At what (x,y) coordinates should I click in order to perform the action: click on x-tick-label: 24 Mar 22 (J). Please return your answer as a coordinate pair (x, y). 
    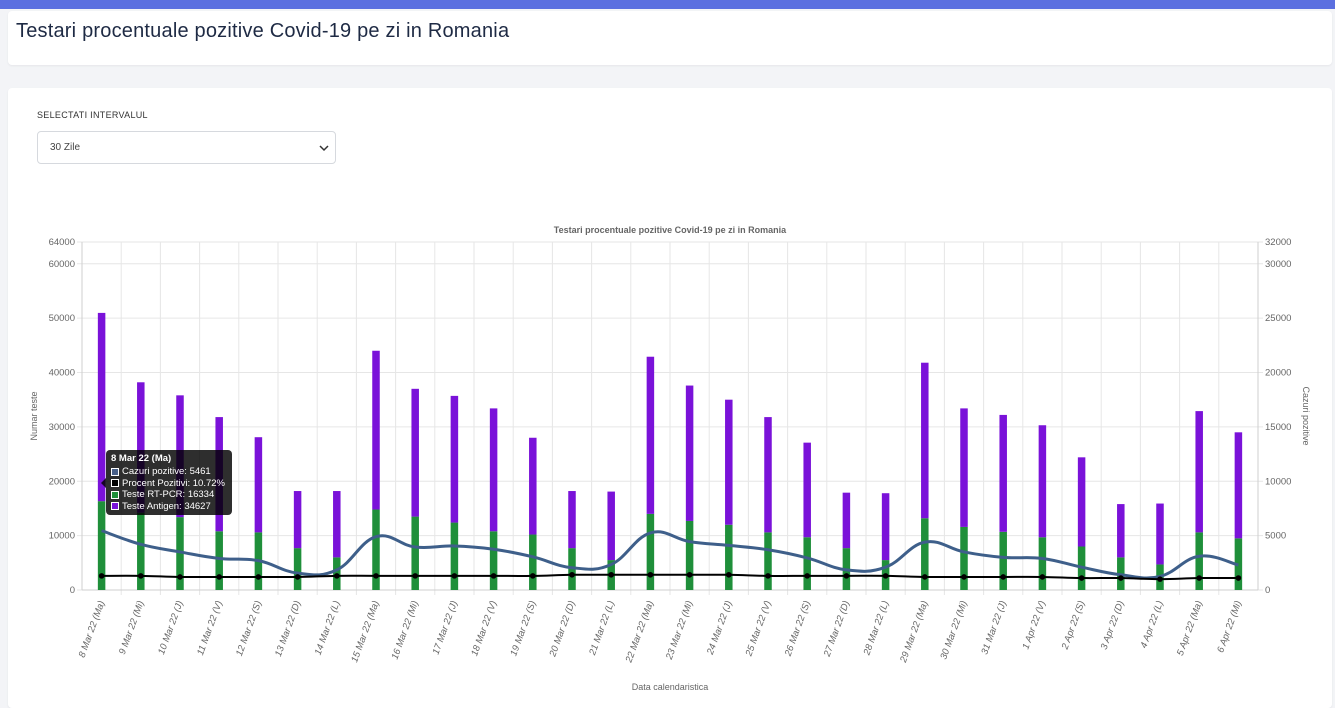
    Looking at the image, I should click on (720, 628).